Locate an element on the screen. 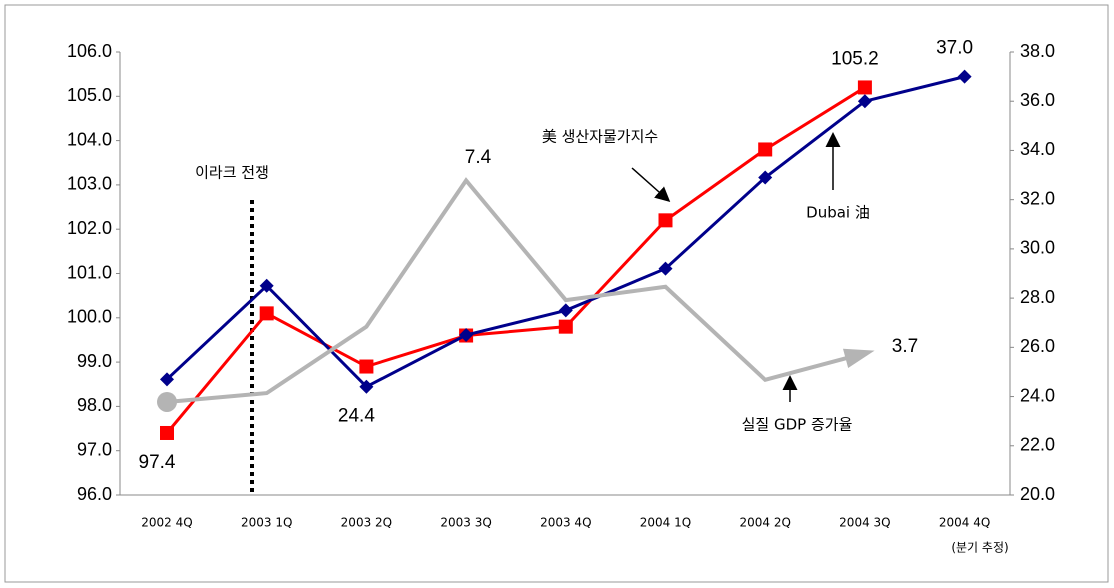 The width and height of the screenshot is (1114, 588). value-label: 105.2 is located at coordinates (855, 58).